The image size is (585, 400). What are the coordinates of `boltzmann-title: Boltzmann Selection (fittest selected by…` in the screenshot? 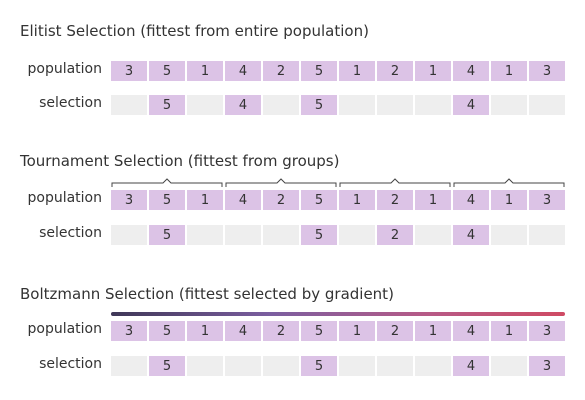 It's located at (207, 294).